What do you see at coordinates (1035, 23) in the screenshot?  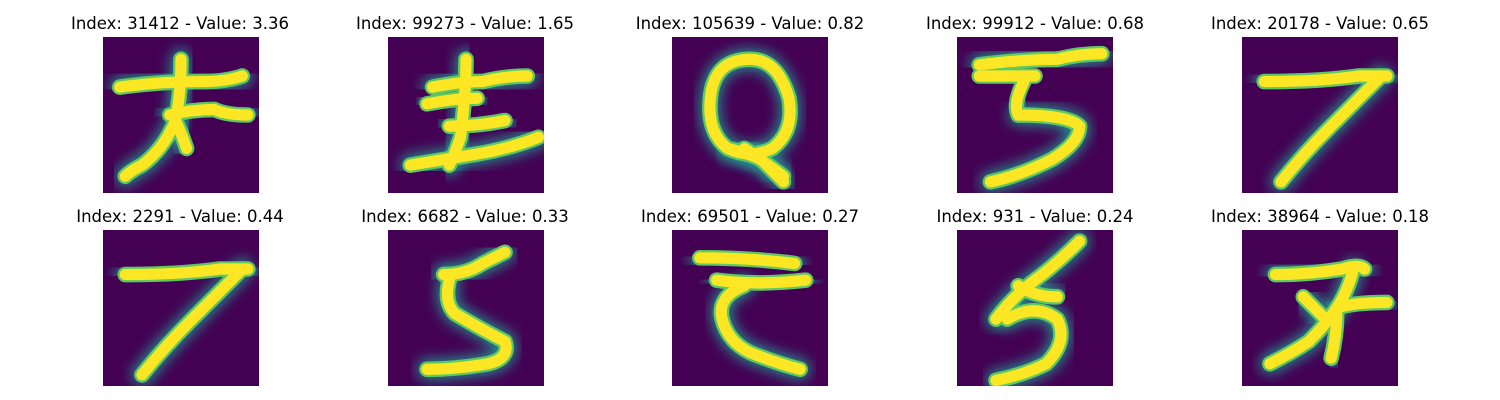 I see `panel-title: Index: 99912 - Value: 0.68` at bounding box center [1035, 23].